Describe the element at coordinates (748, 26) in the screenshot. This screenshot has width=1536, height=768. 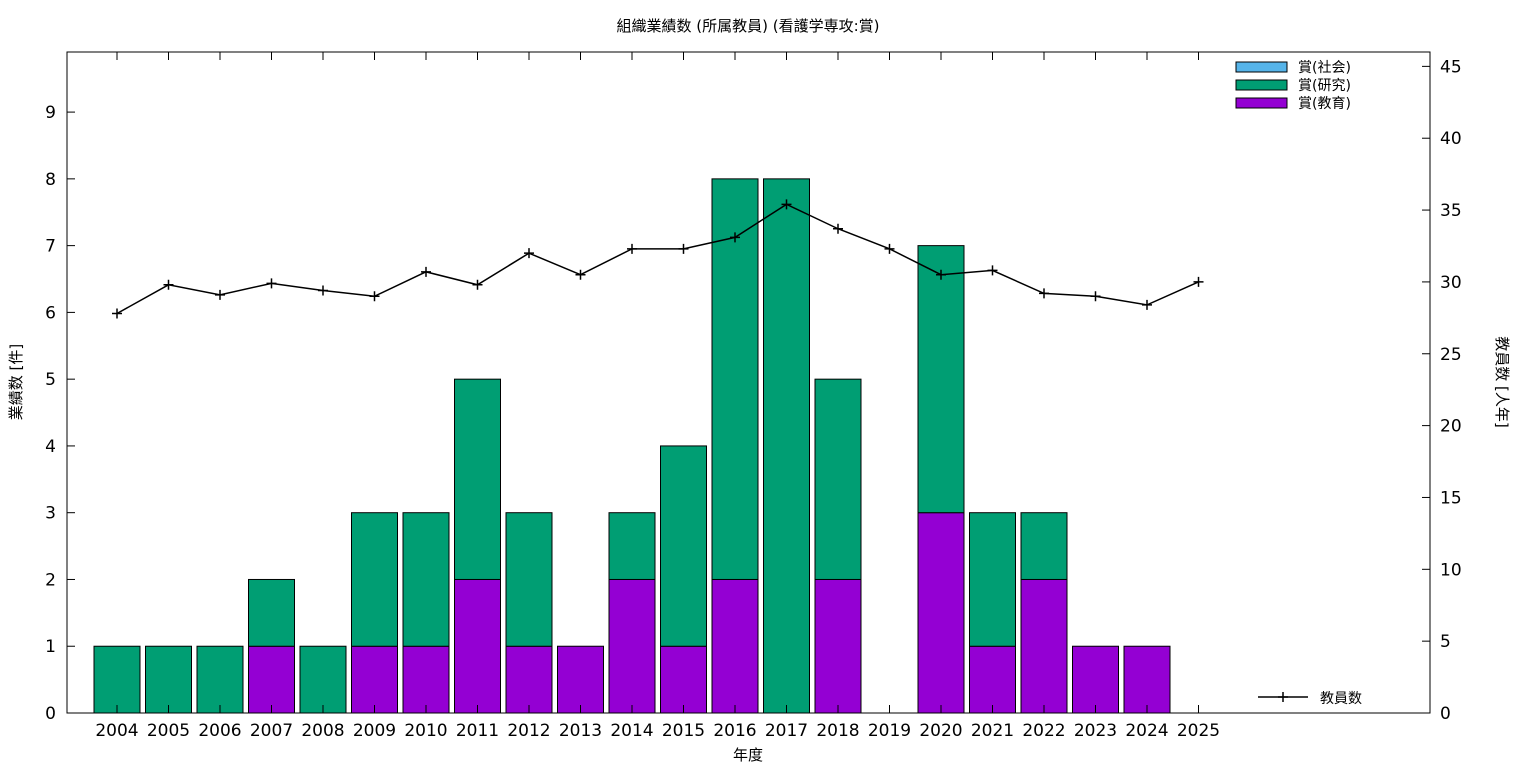
I see `chart-title: 組織業績数 (所属教員) (看護学専攻:賞)` at that location.